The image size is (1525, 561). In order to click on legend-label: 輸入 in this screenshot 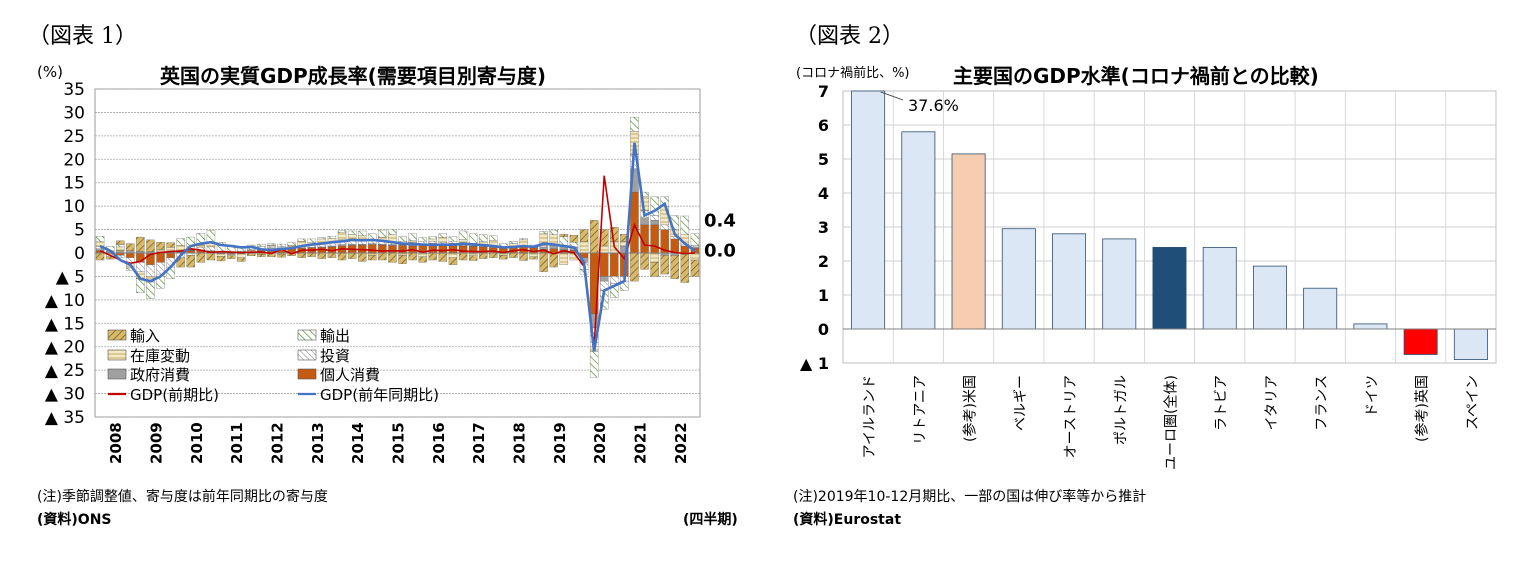, I will do `click(145, 336)`.